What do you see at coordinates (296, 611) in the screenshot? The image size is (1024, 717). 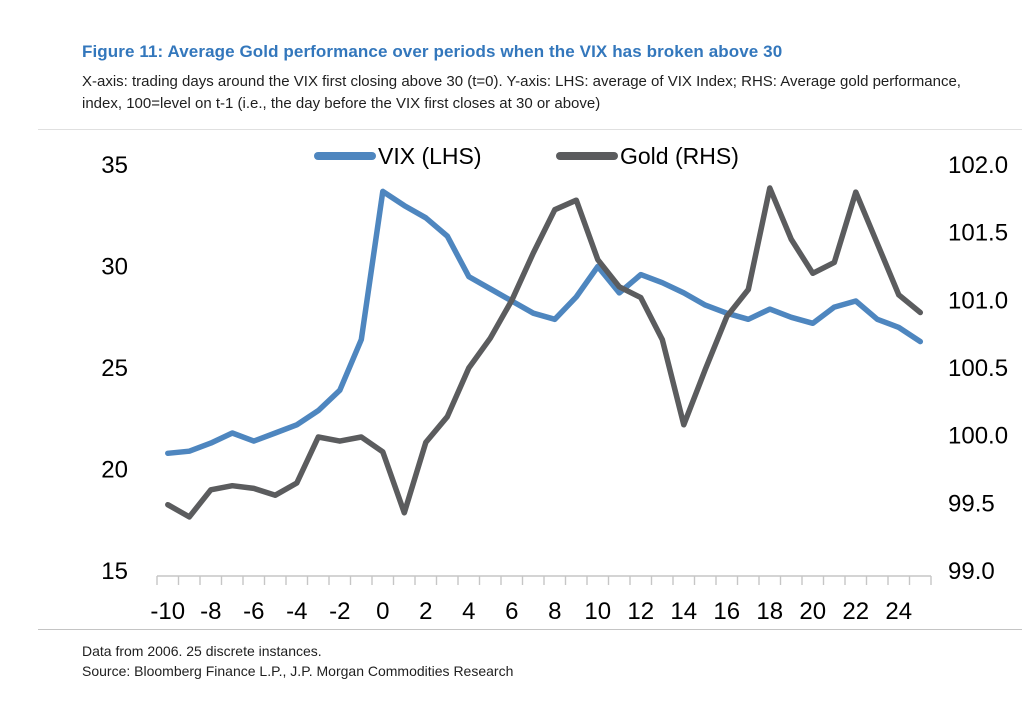 I see `x-tick-label: -4` at bounding box center [296, 611].